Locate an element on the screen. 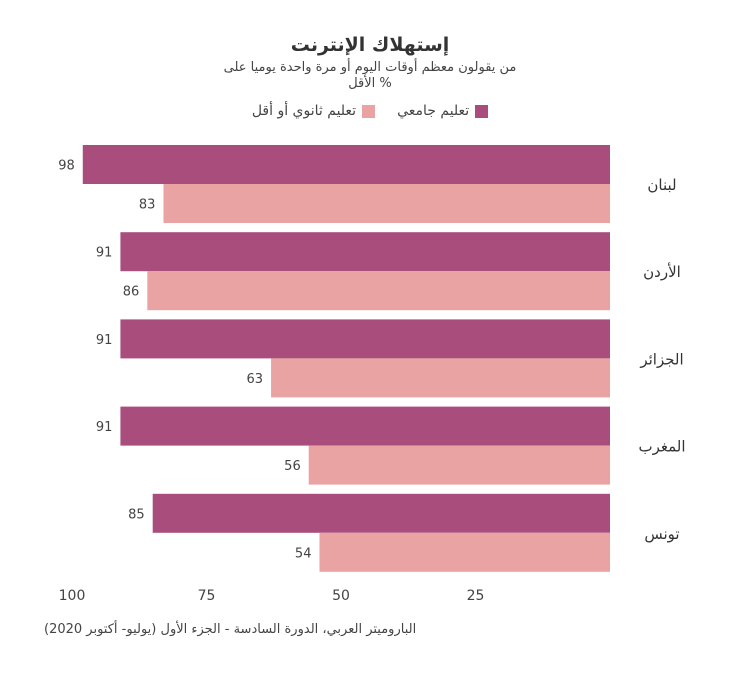  legend-label-secondary: تعليم ثانوي أو أقل is located at coordinates (304, 111).